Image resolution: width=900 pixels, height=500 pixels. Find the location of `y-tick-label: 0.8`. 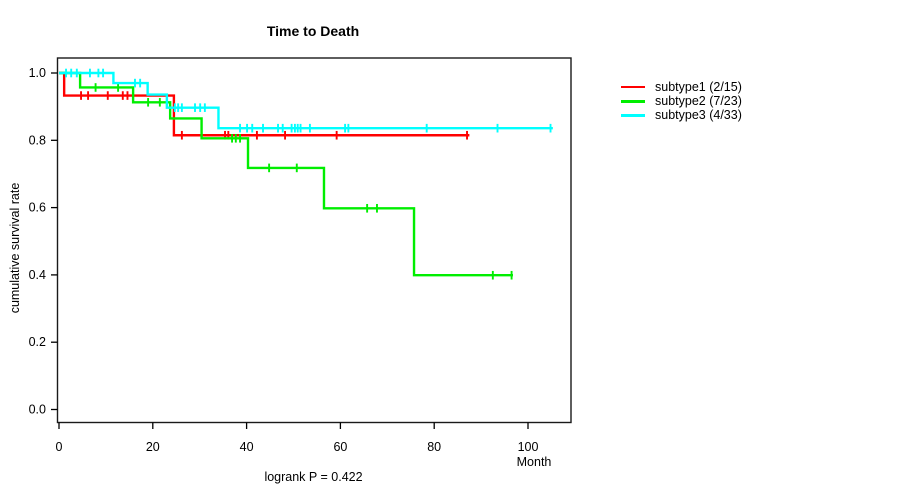

y-tick-label: 0.8 is located at coordinates (37, 140).